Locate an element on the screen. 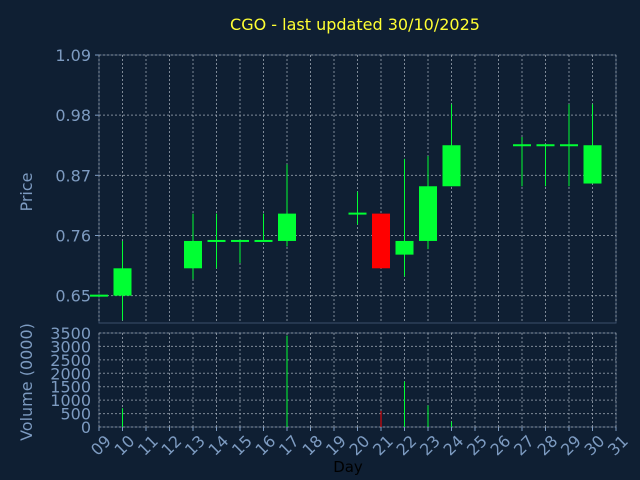  volume-tick-label: 1500 is located at coordinates (70, 387).